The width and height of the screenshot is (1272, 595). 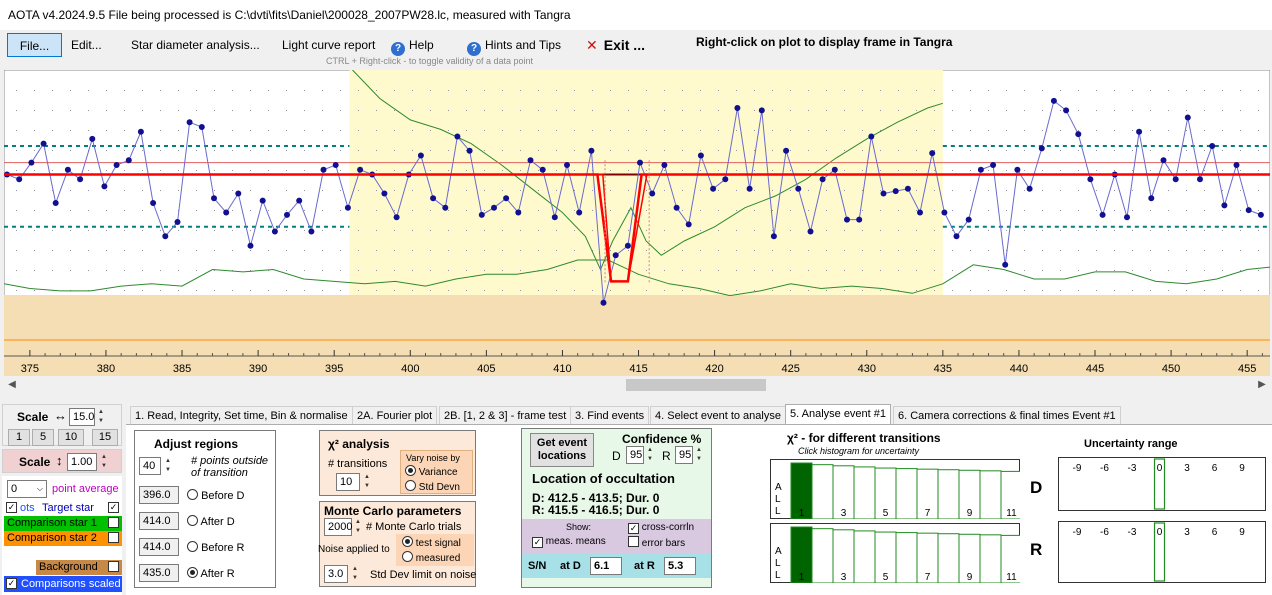 I want to click on scale-h-spinner: ▲ ▼, so click(x=101, y=416).